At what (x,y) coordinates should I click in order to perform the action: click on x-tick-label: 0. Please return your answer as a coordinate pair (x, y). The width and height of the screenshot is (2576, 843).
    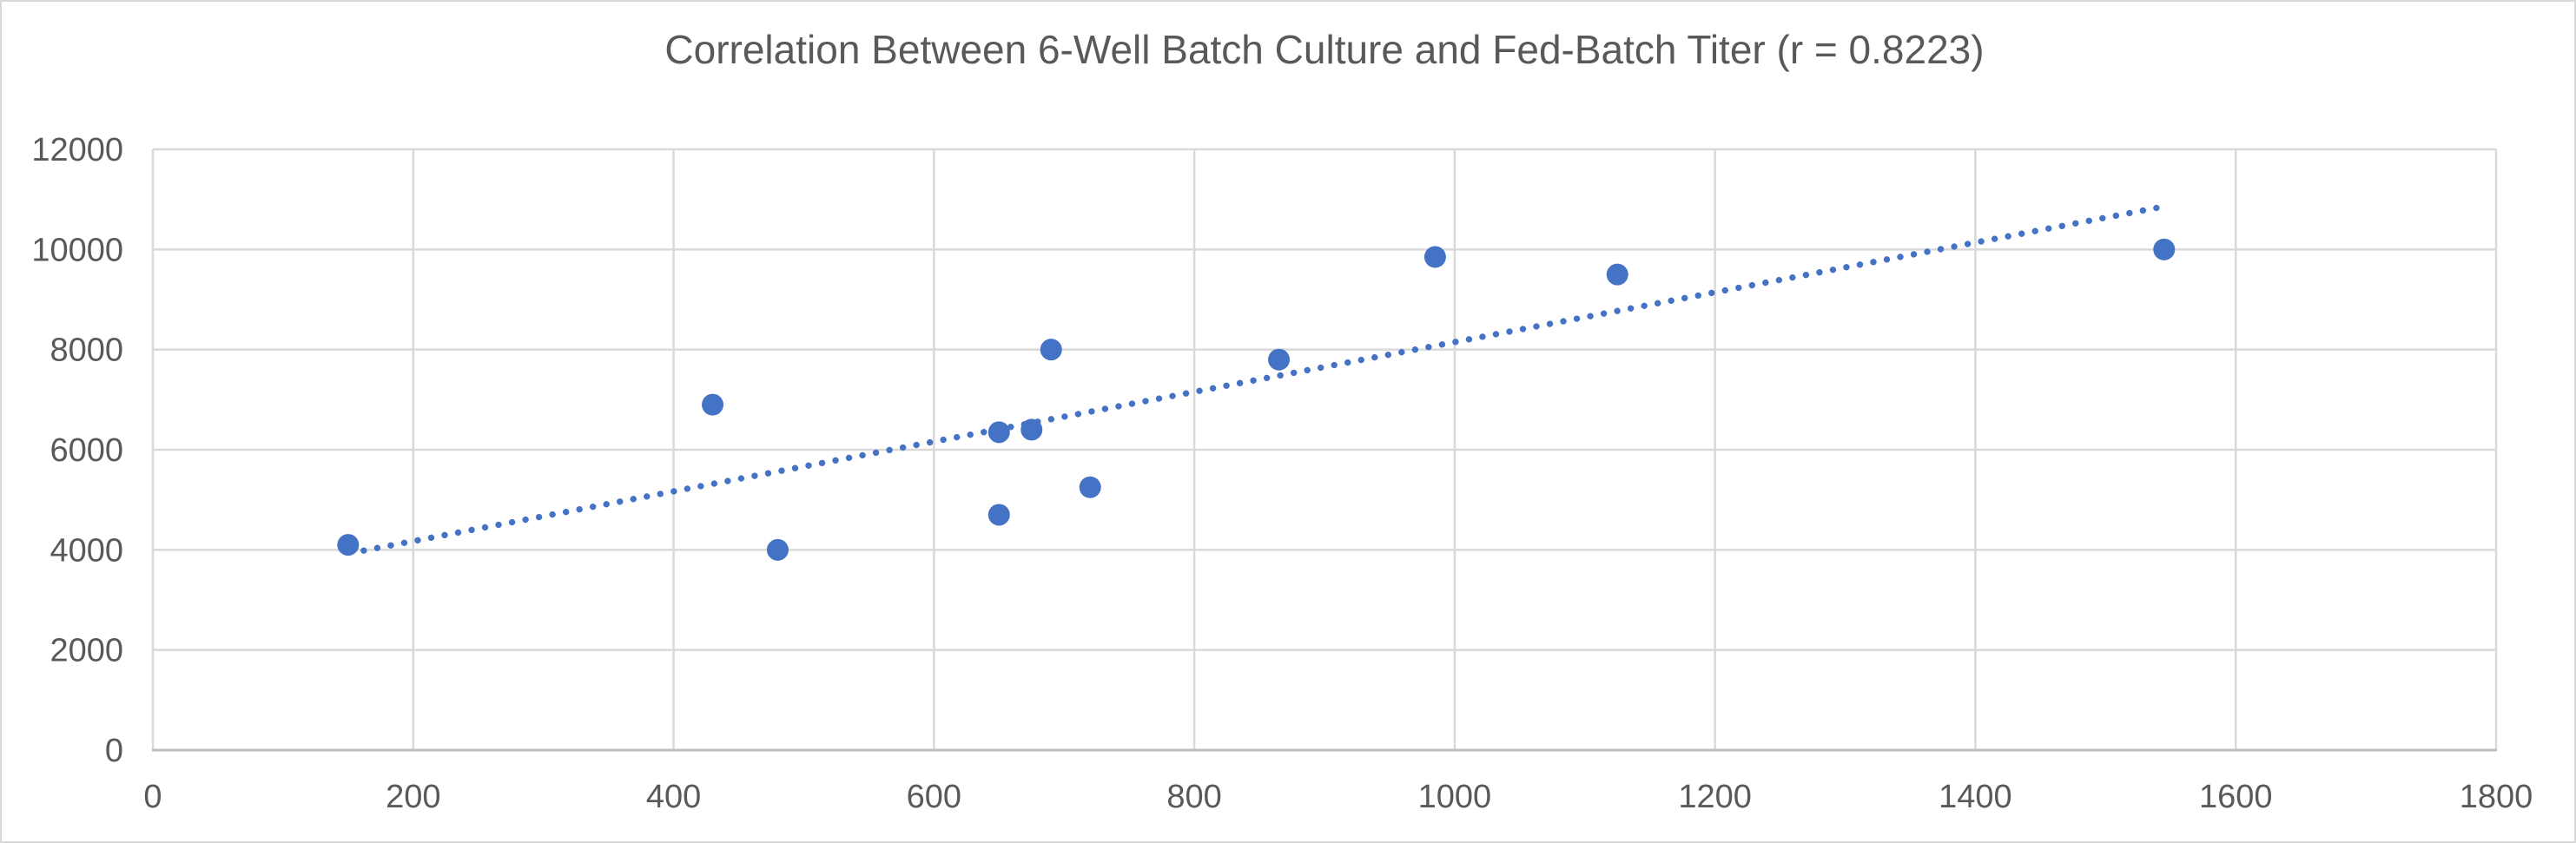
    Looking at the image, I should click on (152, 797).